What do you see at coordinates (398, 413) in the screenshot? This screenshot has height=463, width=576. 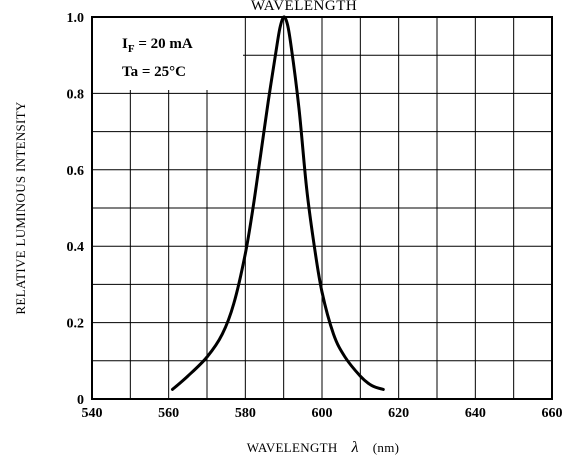 I see `x-tick-label: 620` at bounding box center [398, 413].